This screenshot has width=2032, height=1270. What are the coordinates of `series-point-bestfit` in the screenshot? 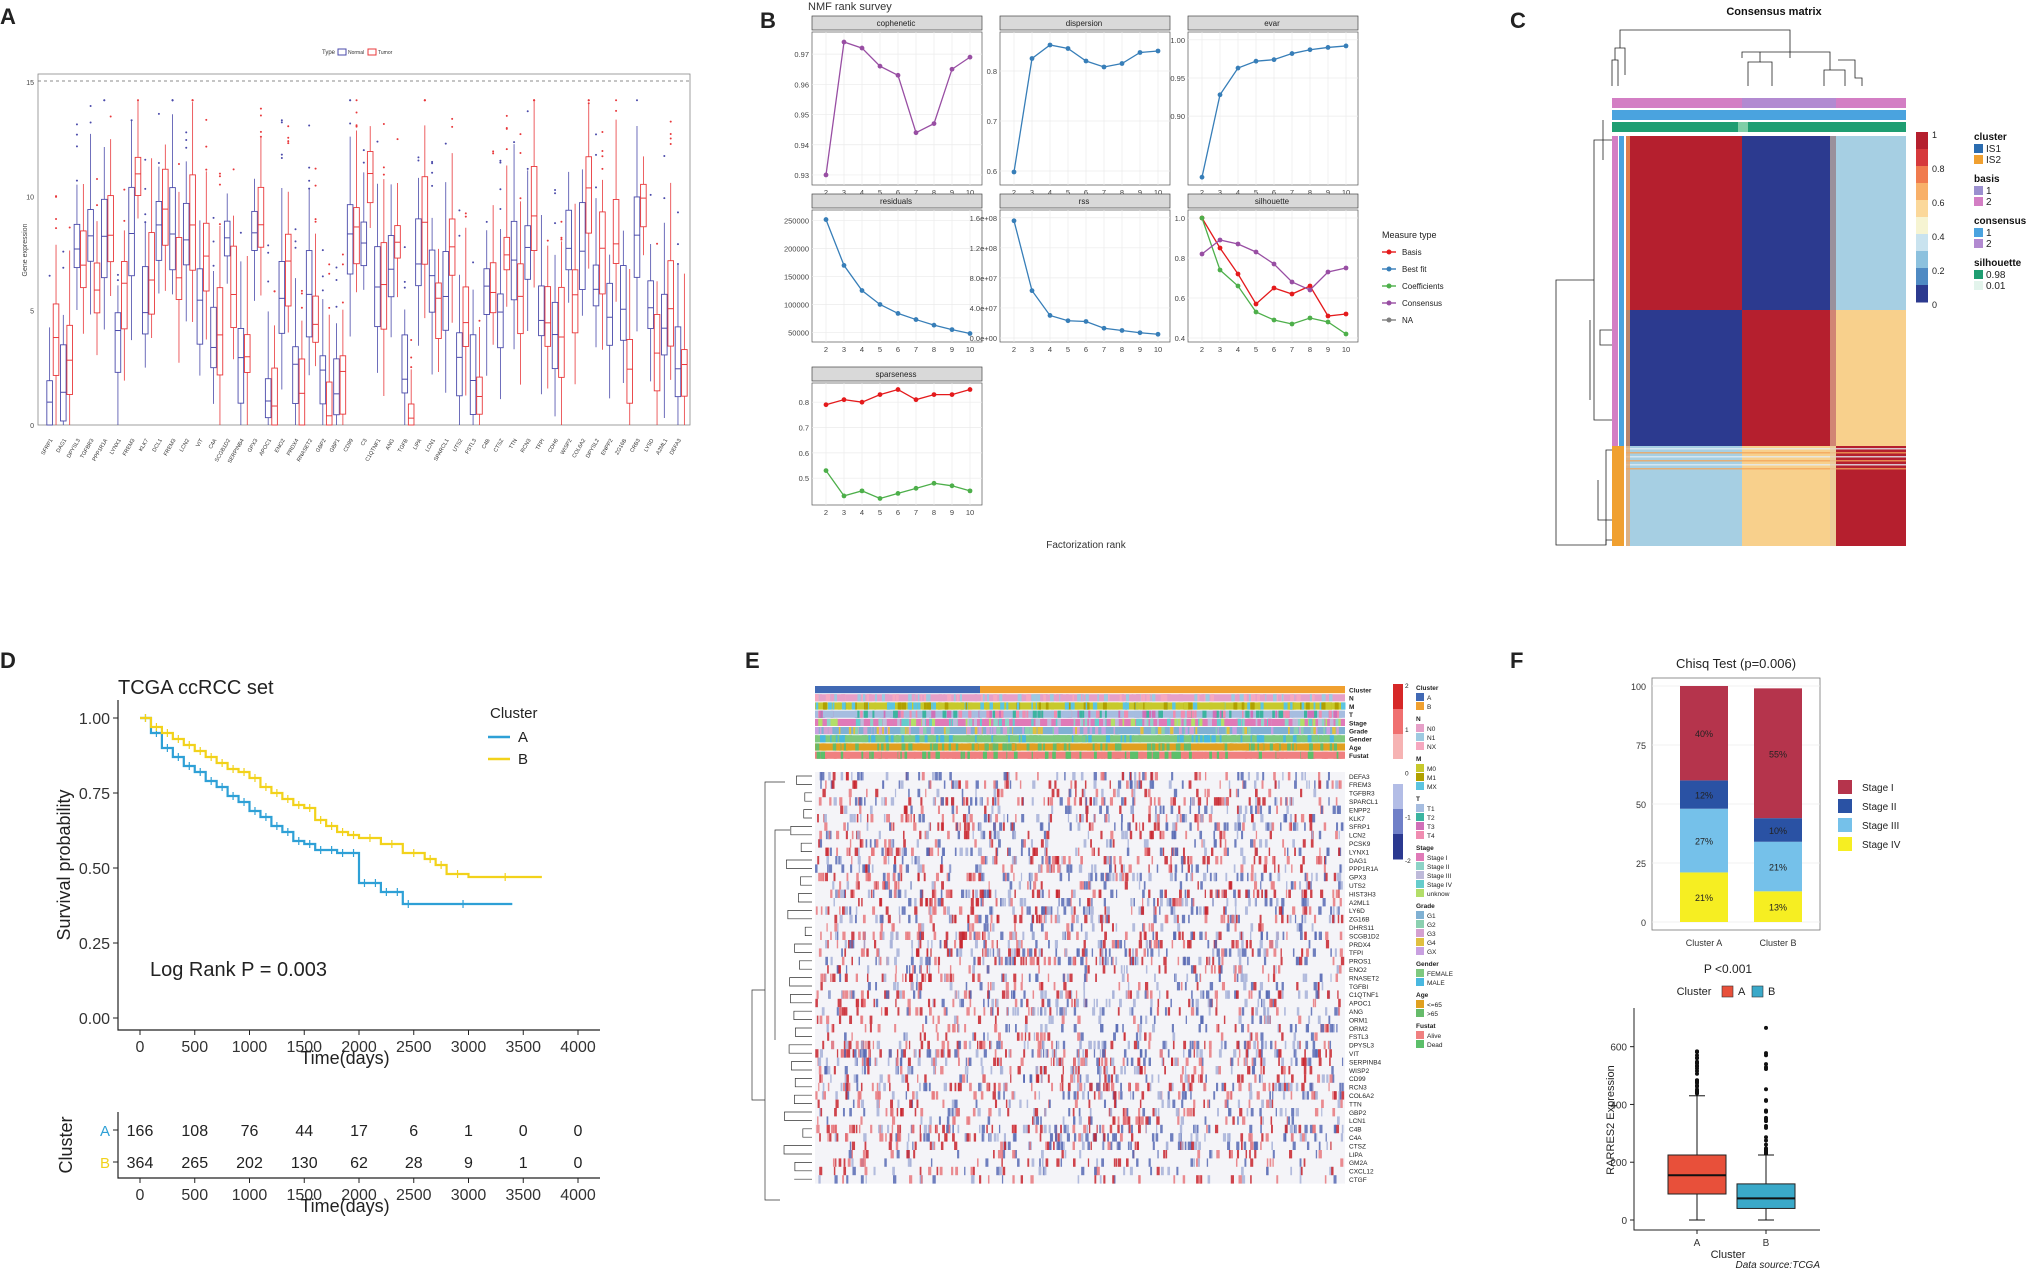 It's located at (1328, 47).